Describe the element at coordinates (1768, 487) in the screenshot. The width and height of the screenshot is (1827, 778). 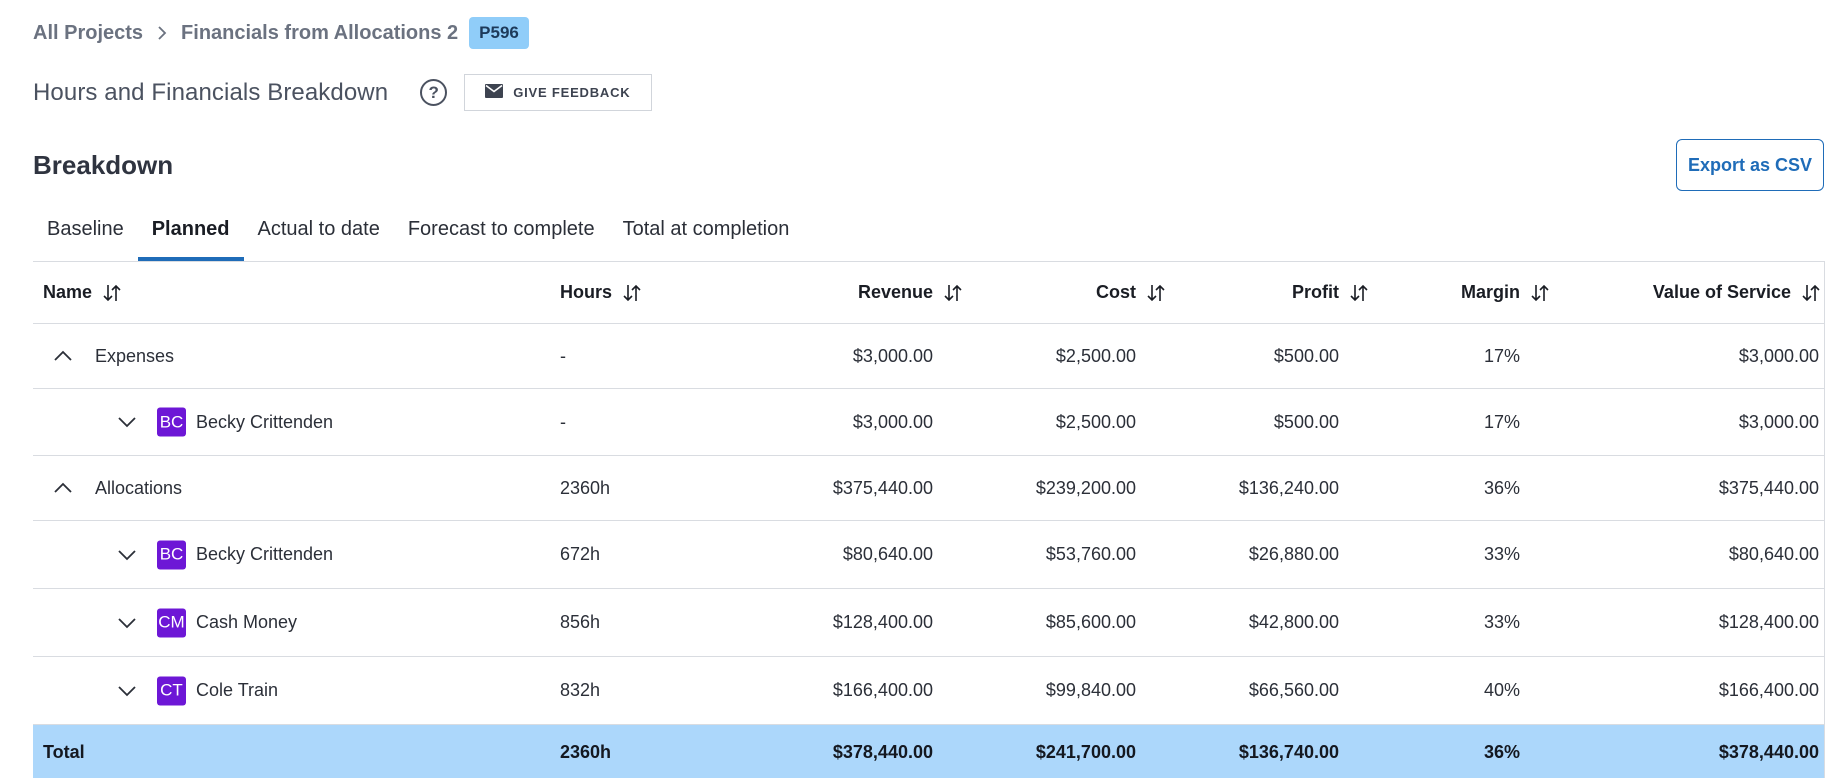
I see `row-value-of-service: $375,440.00` at that location.